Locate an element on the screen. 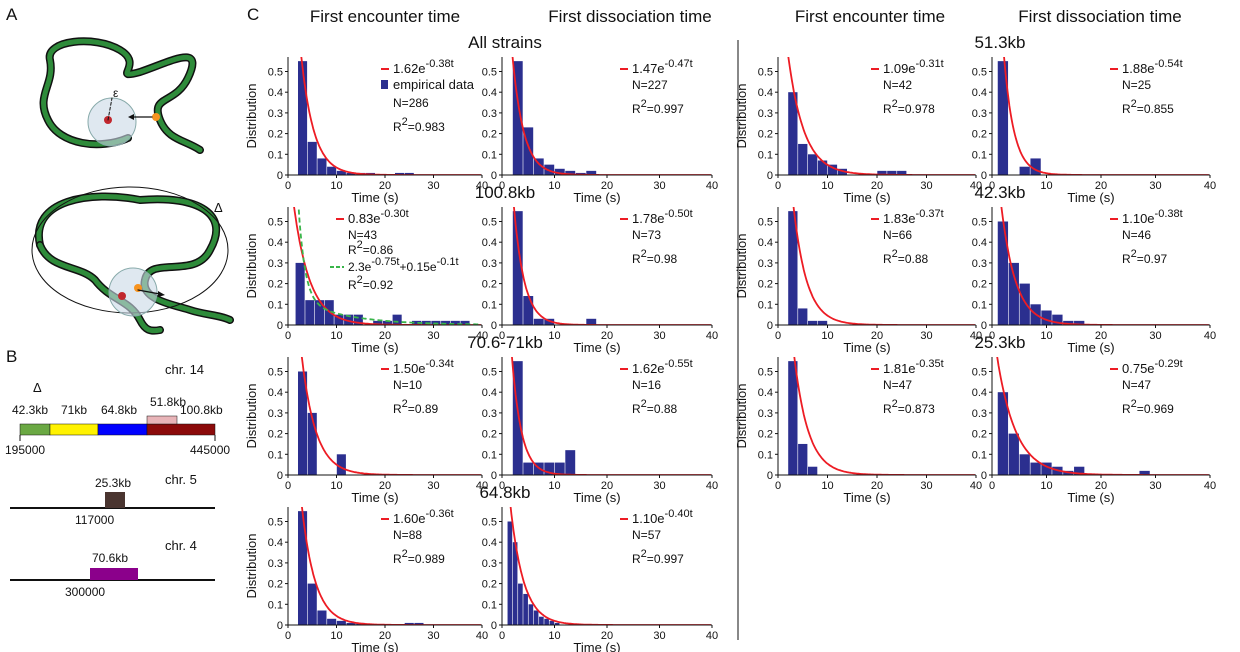  fit-label-part: -0.35t is located at coordinates (930, 364).